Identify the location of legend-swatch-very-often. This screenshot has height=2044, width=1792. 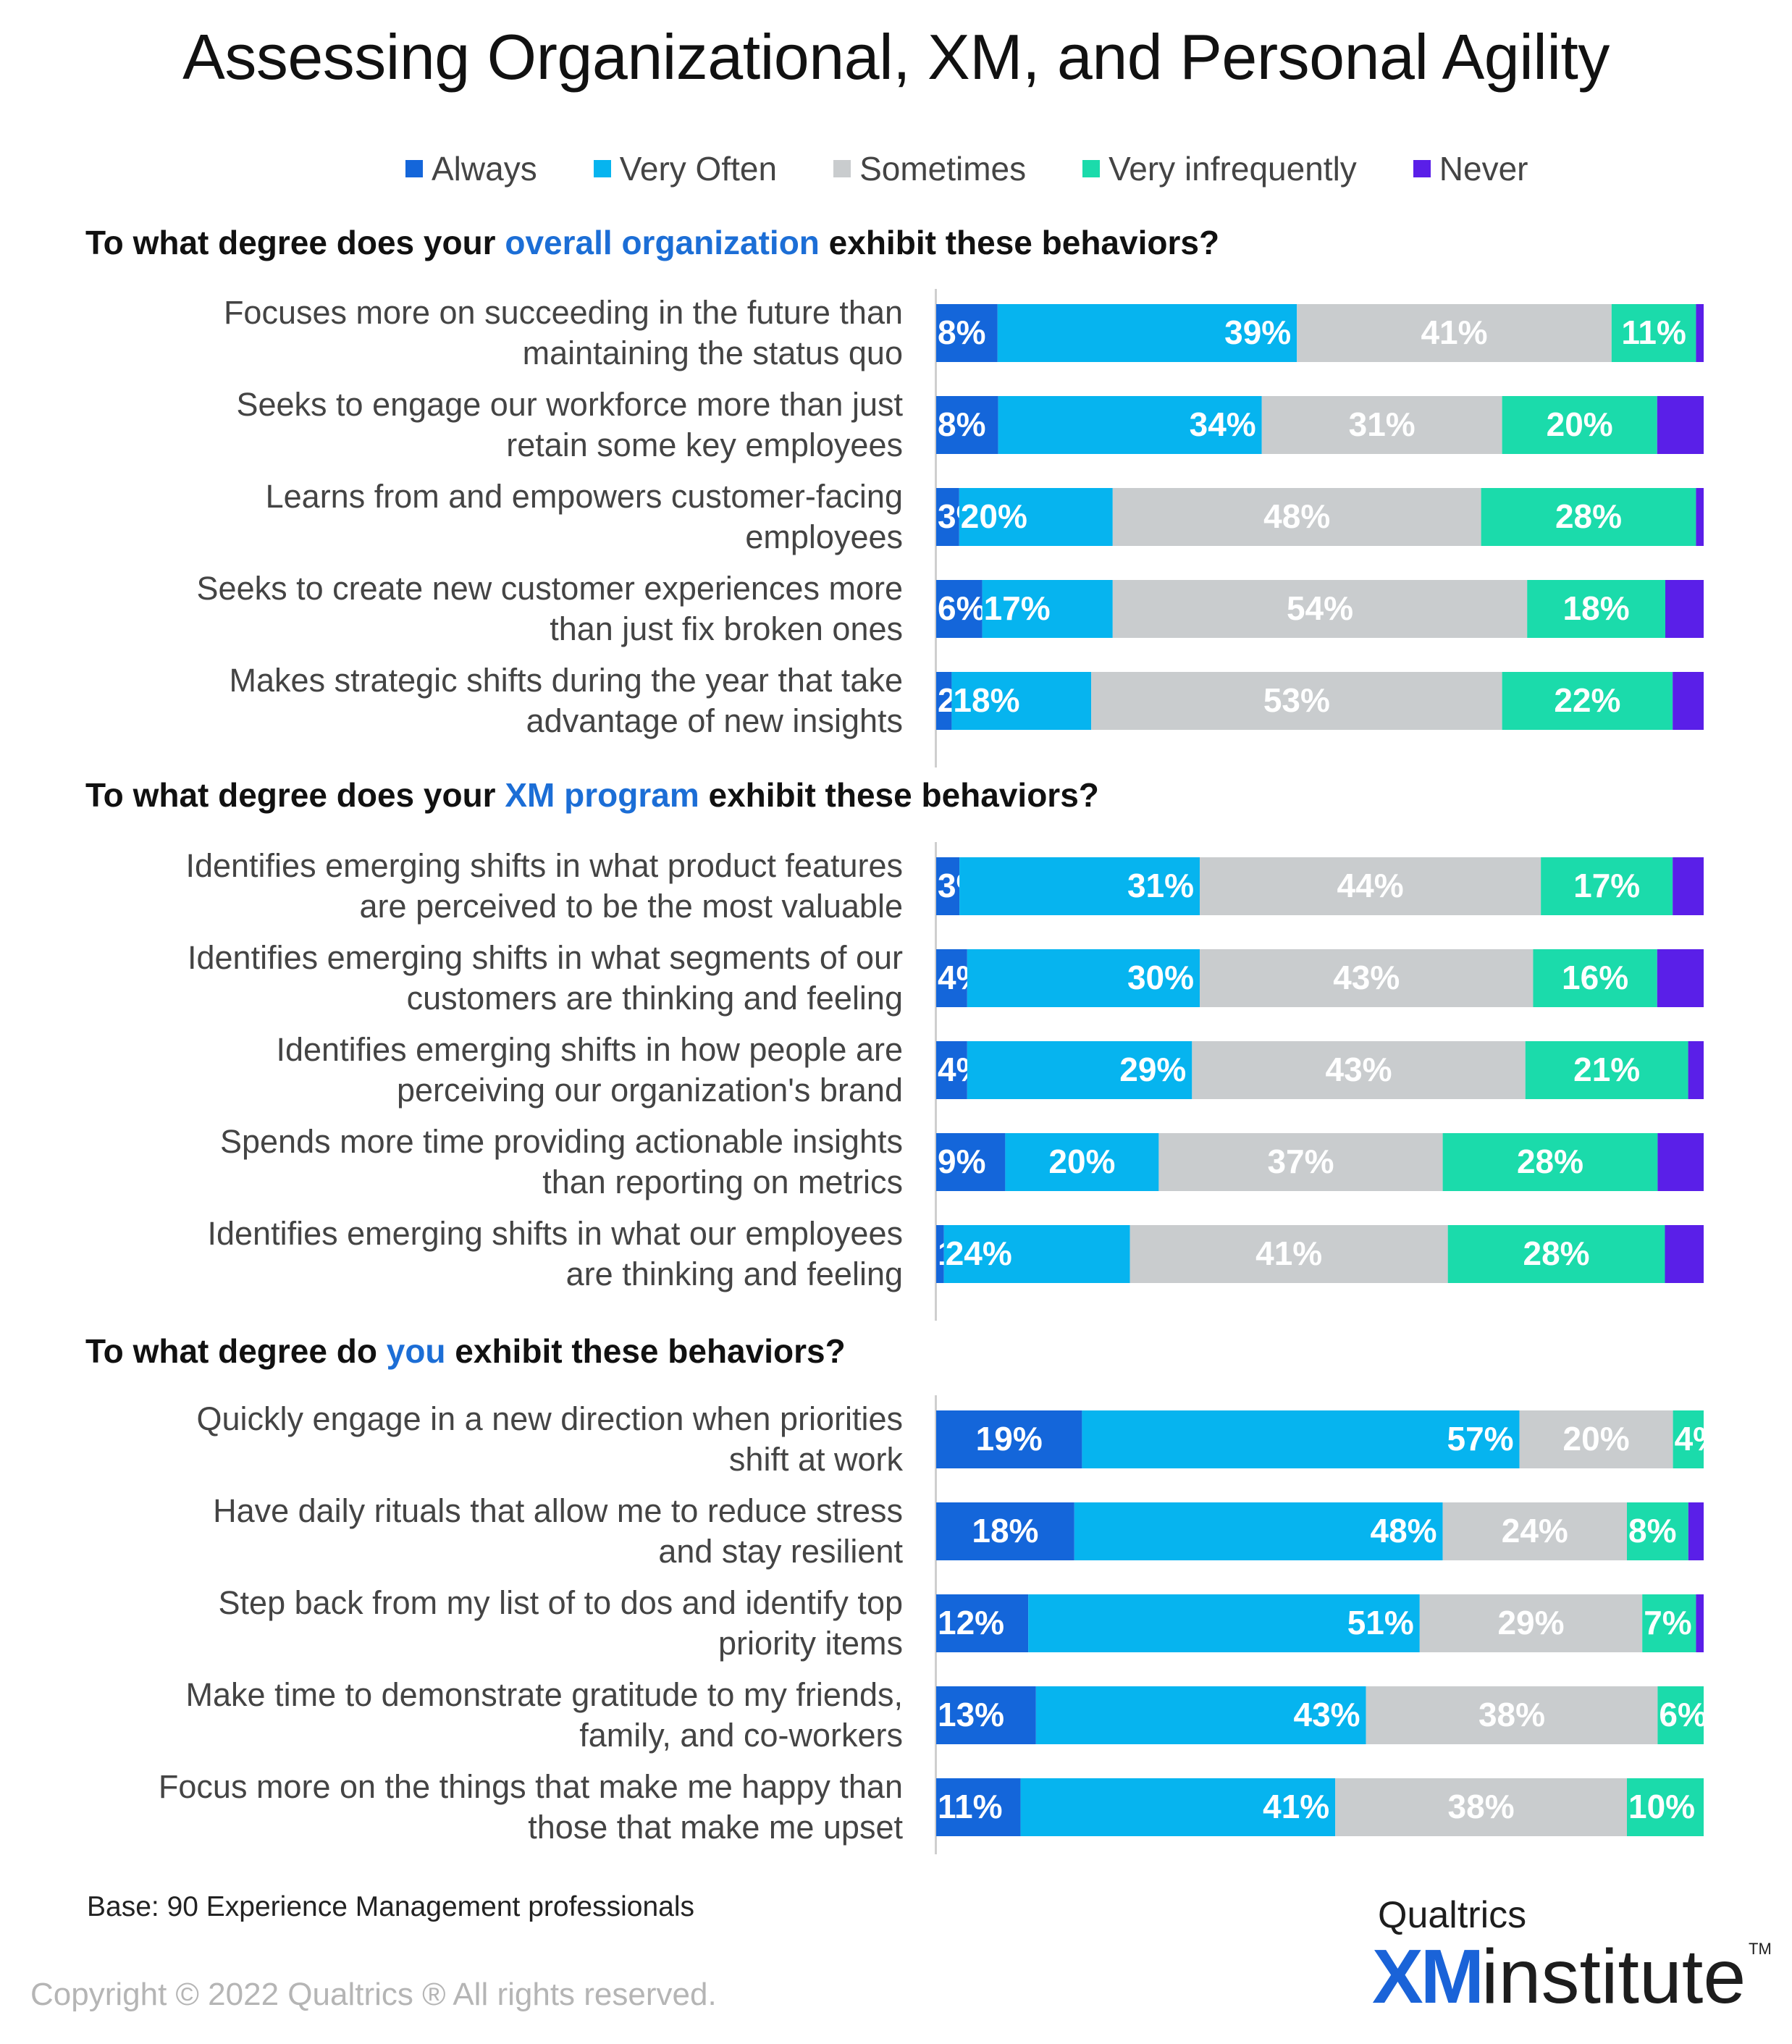
(602, 169).